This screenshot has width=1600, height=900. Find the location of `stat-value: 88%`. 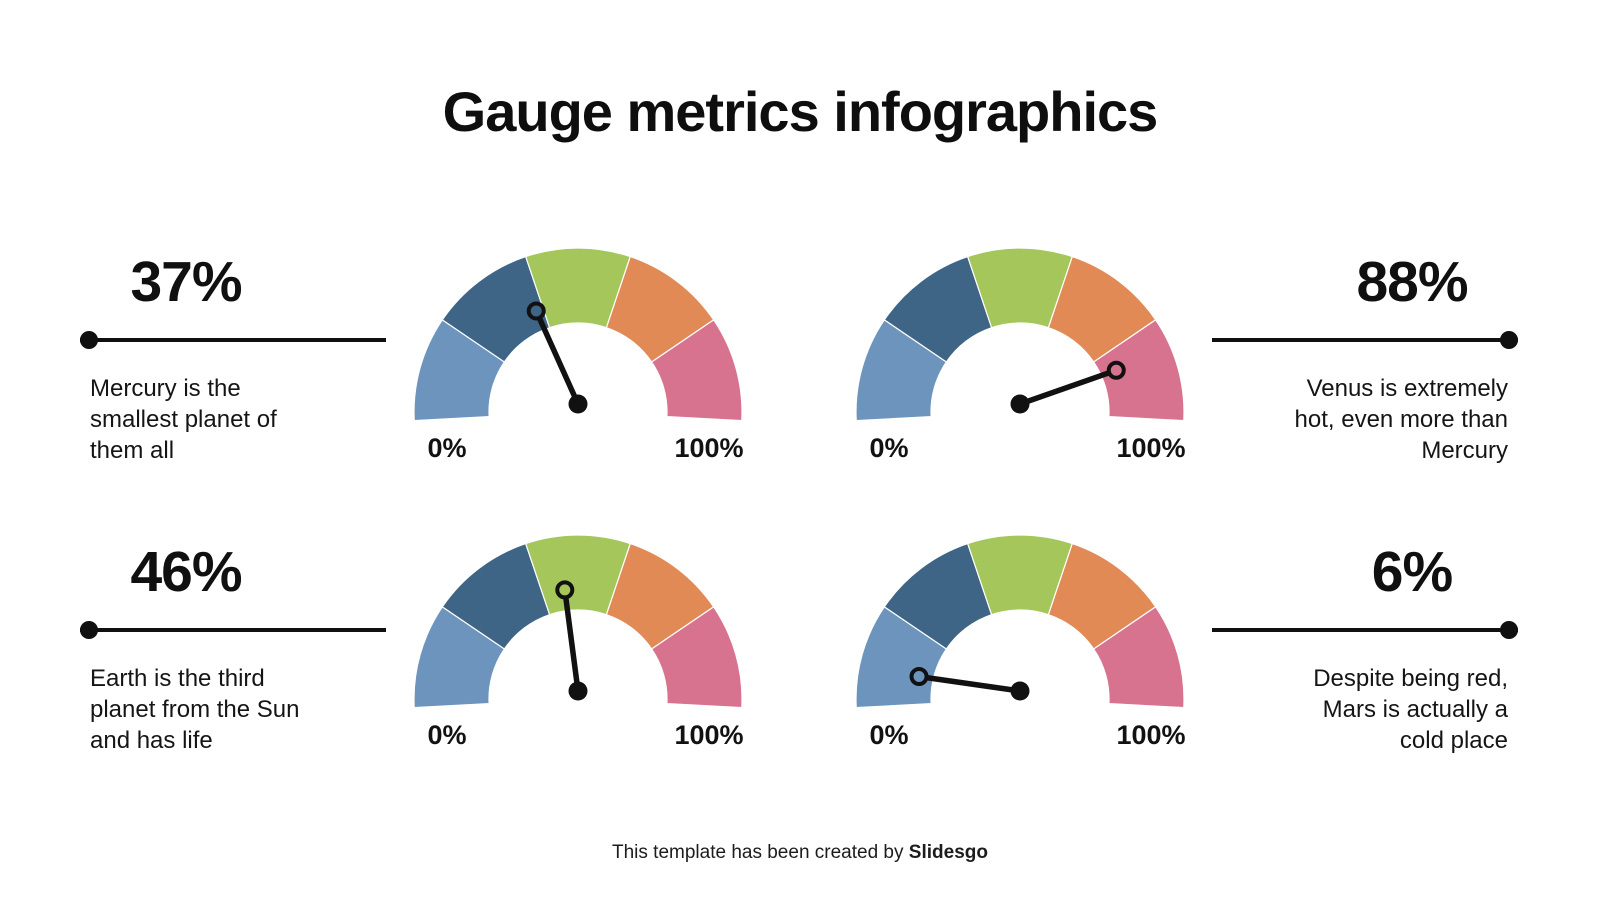

stat-value: 88% is located at coordinates (1412, 282).